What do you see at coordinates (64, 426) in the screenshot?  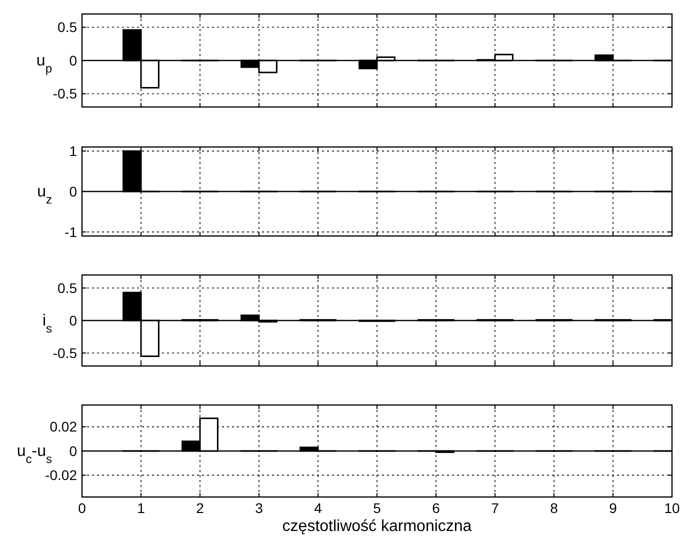 I see `y-tick-label: 0.02` at bounding box center [64, 426].